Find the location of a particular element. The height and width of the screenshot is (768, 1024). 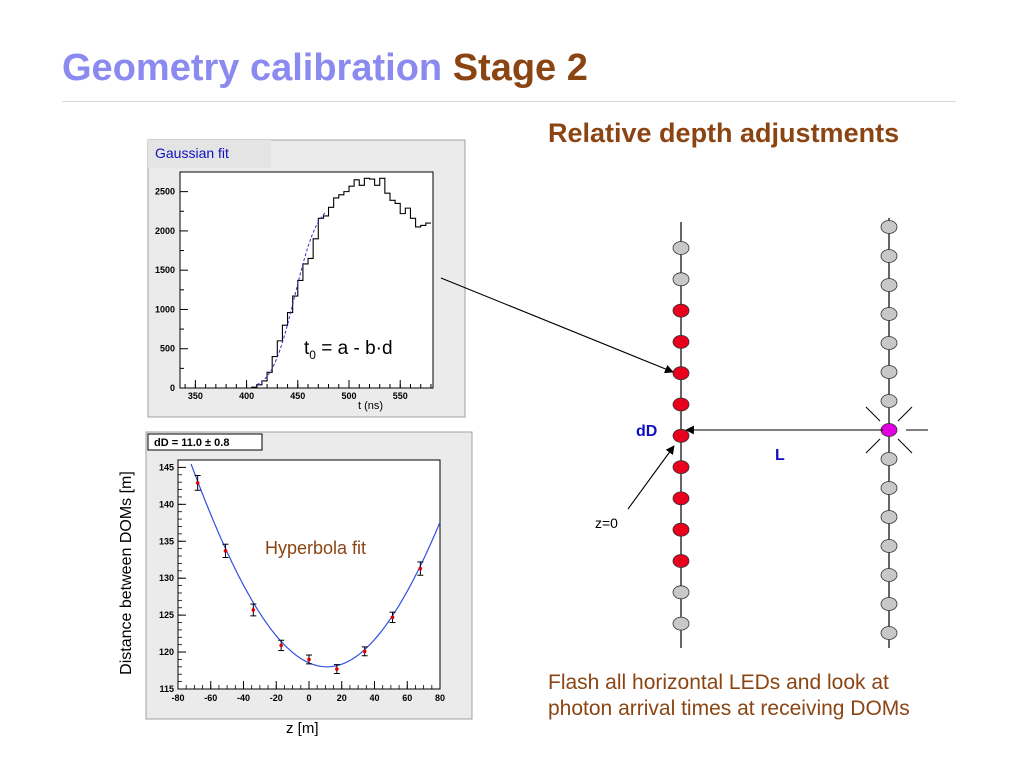

caption-line-1: Flash all horizontal LEDs and look at is located at coordinates (718, 682).